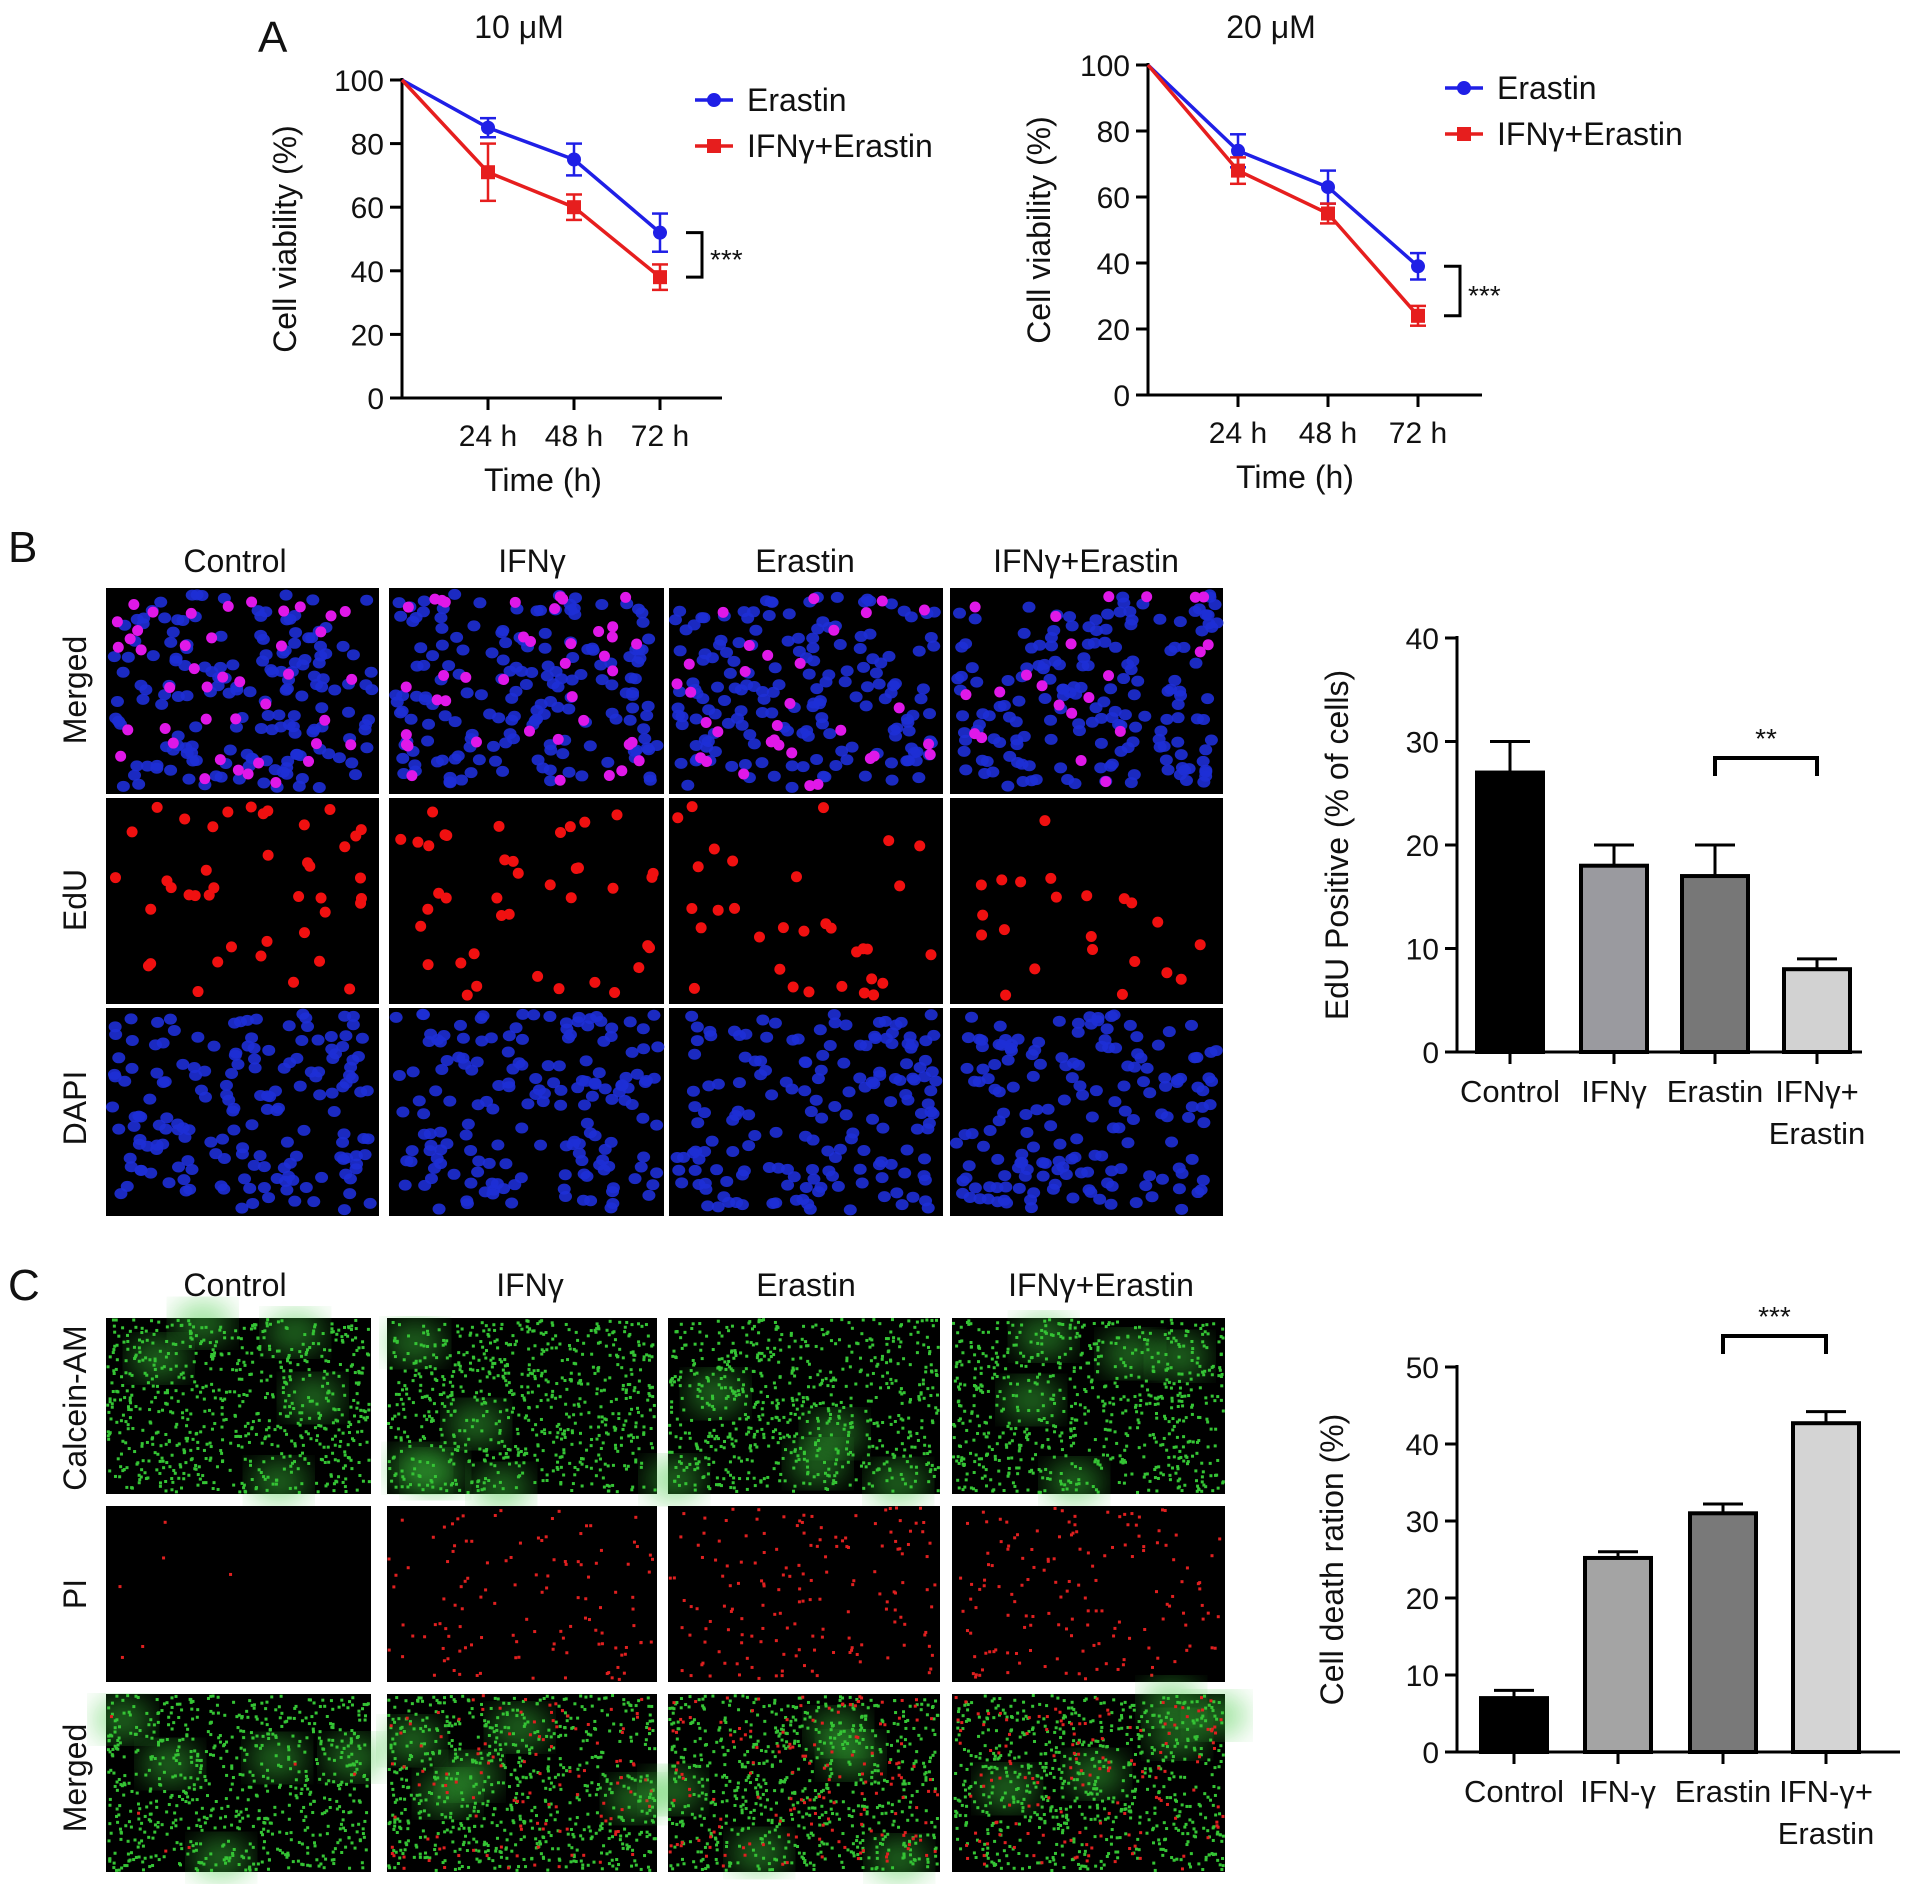 The height and width of the screenshot is (1884, 1913). Describe the element at coordinates (1121, 396) in the screenshot. I see `y-tick-label: 0` at that location.